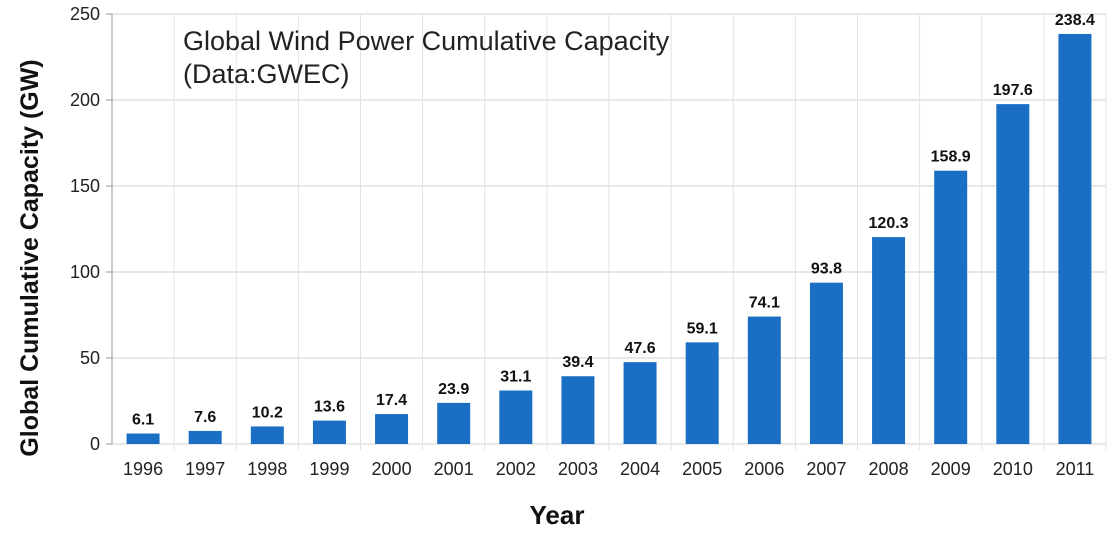  I want to click on data-label-2009: 158.9, so click(951, 157).